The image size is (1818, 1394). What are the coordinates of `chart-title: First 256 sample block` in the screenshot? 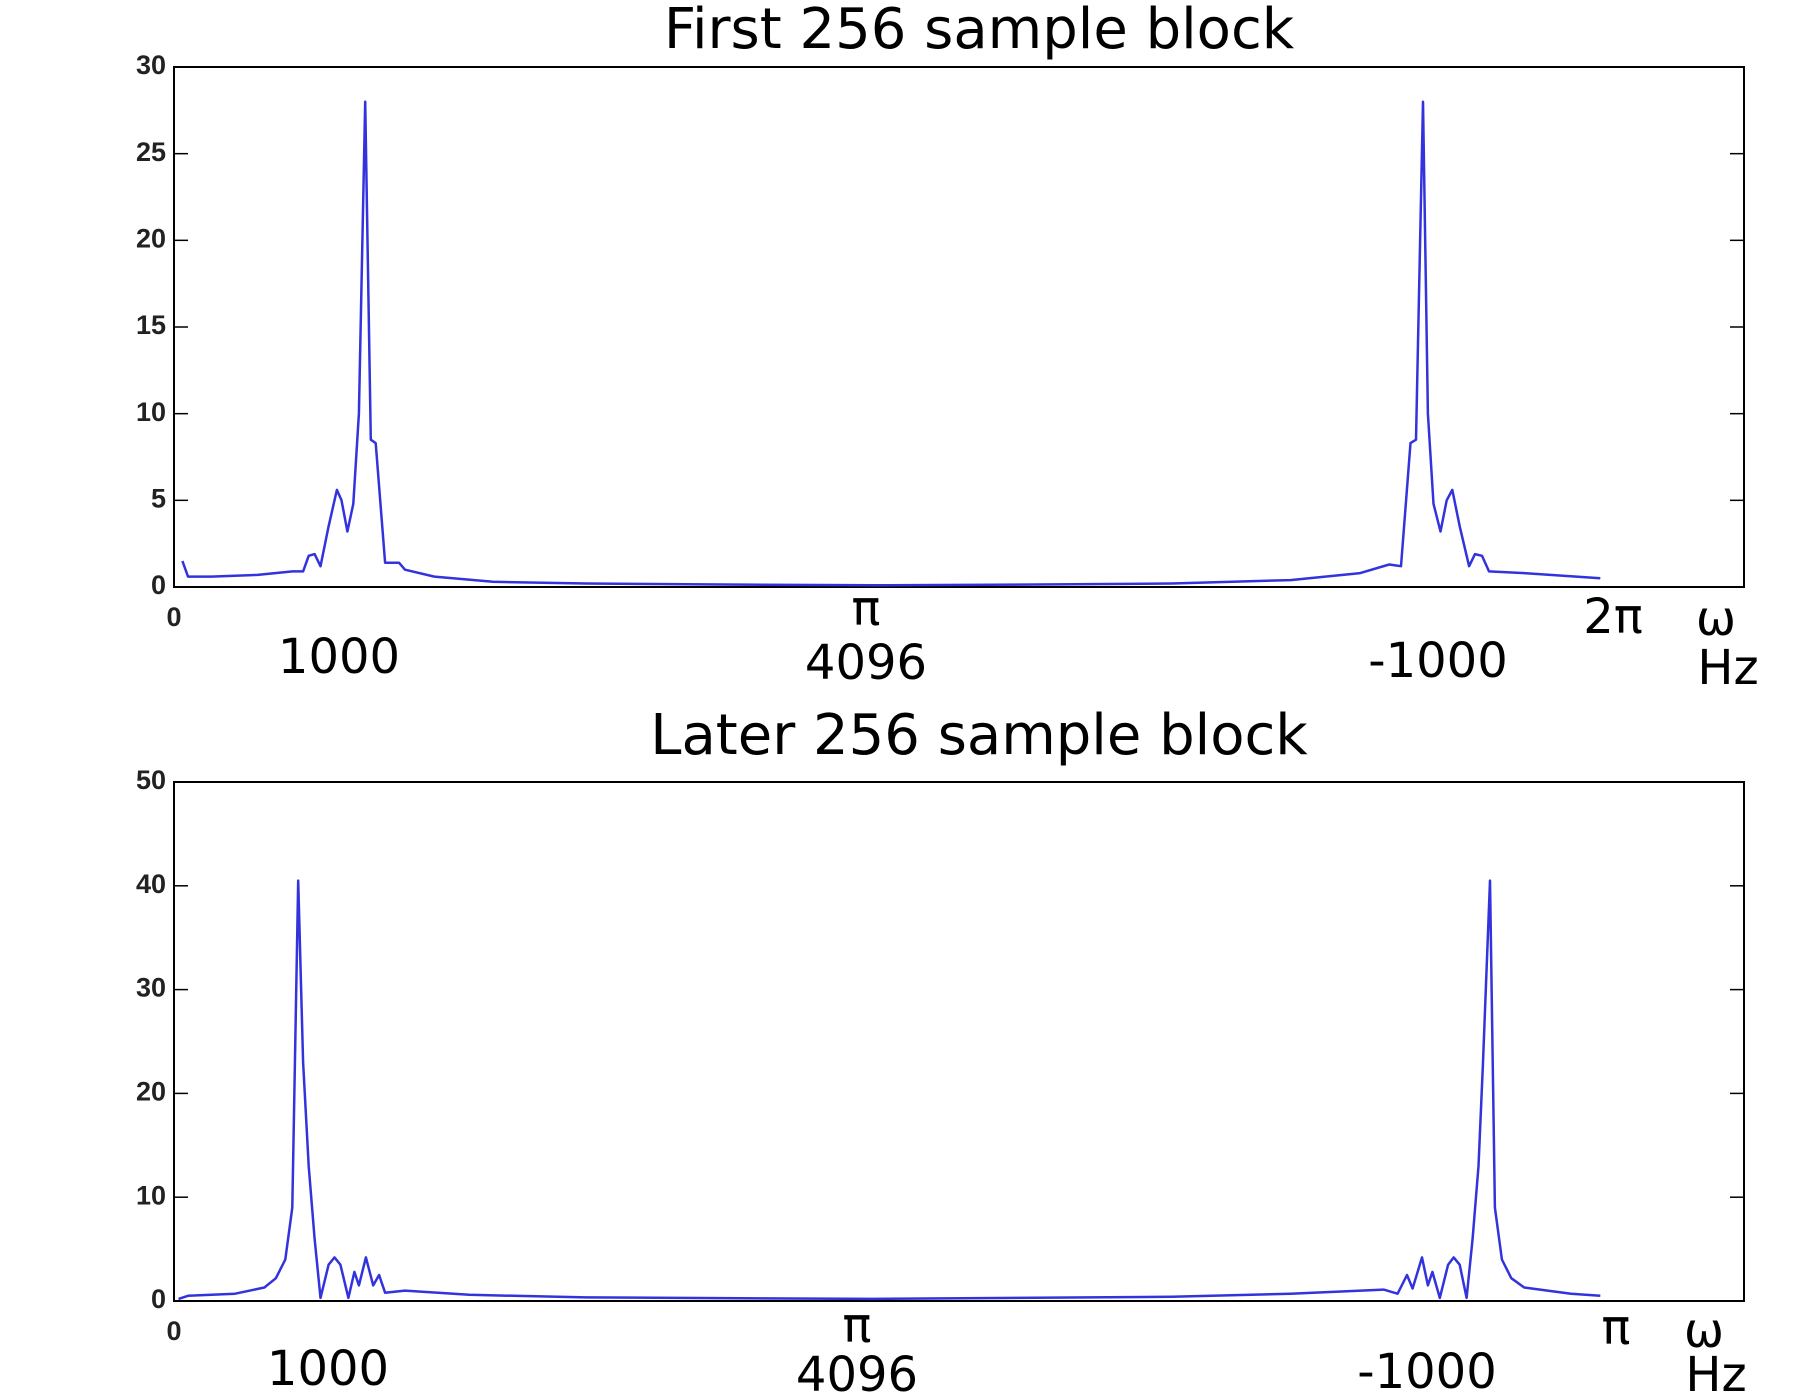 It's located at (979, 31).